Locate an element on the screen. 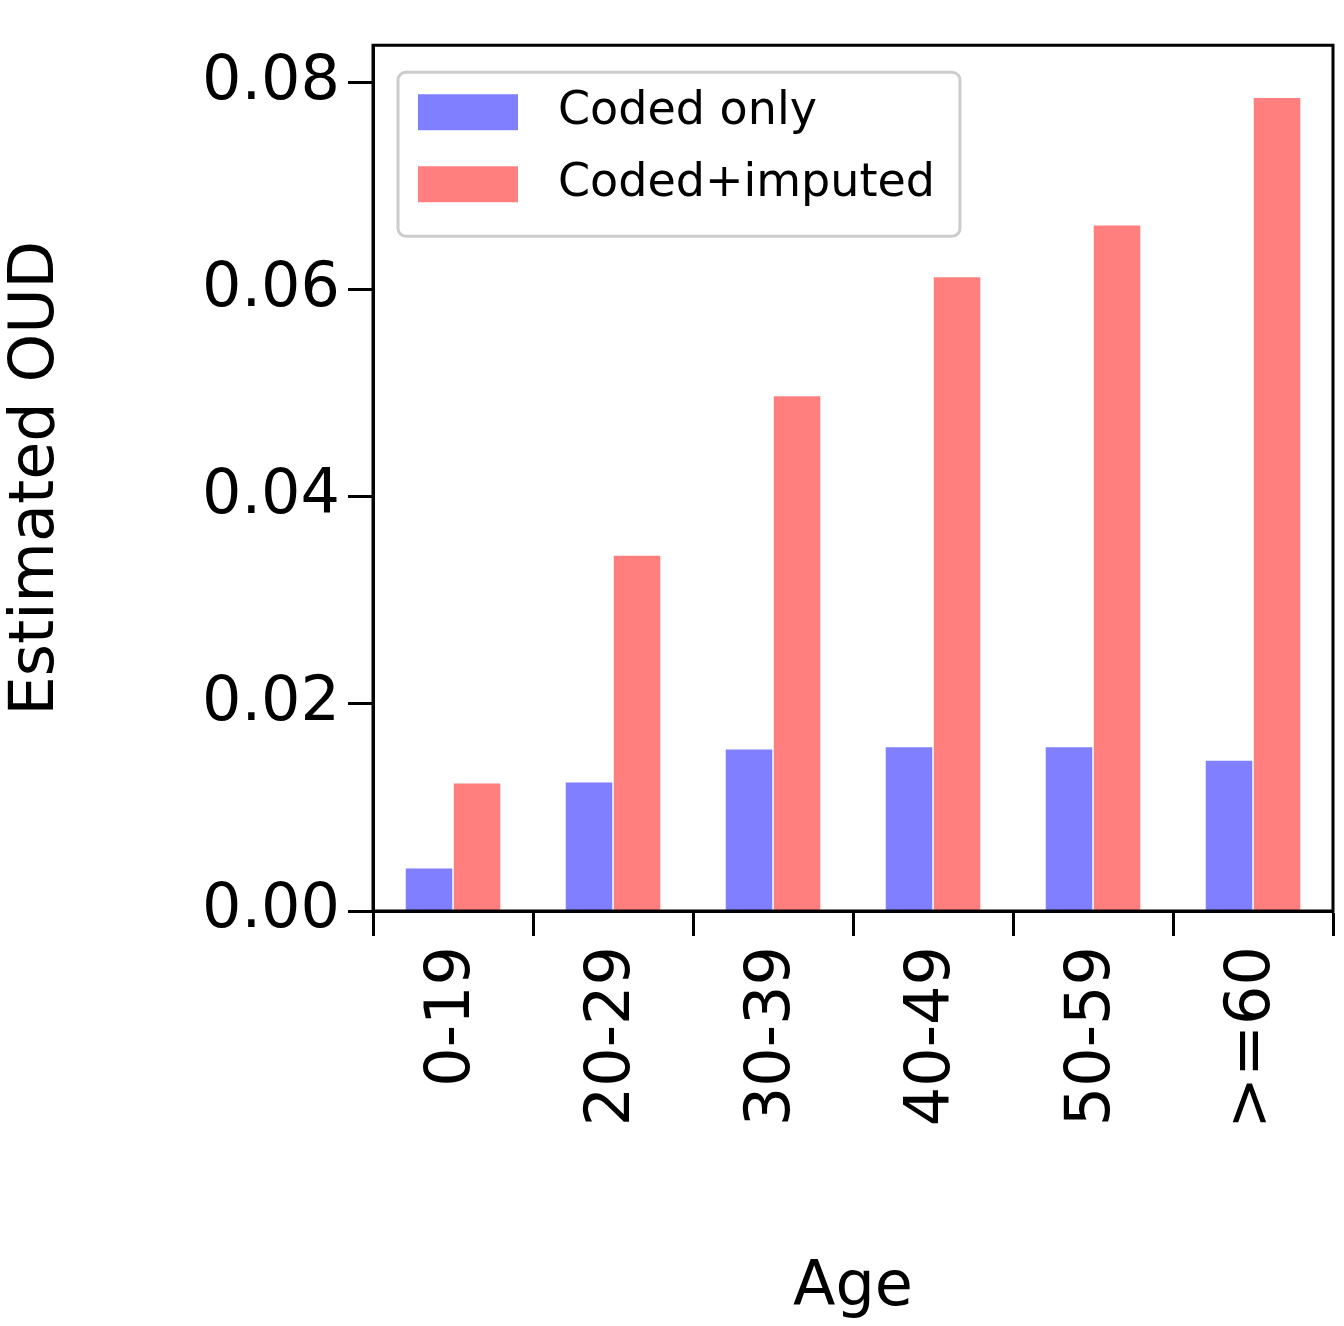 Image resolution: width=1344 pixels, height=1326 pixels. legend-label: Coded only is located at coordinates (687, 108).